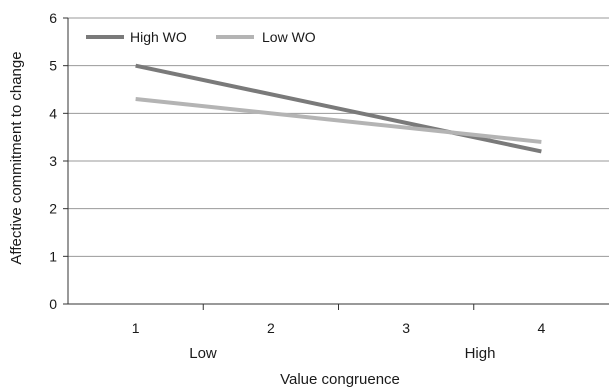  Describe the element at coordinates (541, 328) in the screenshot. I see `x-tick-label-4: 4` at that location.